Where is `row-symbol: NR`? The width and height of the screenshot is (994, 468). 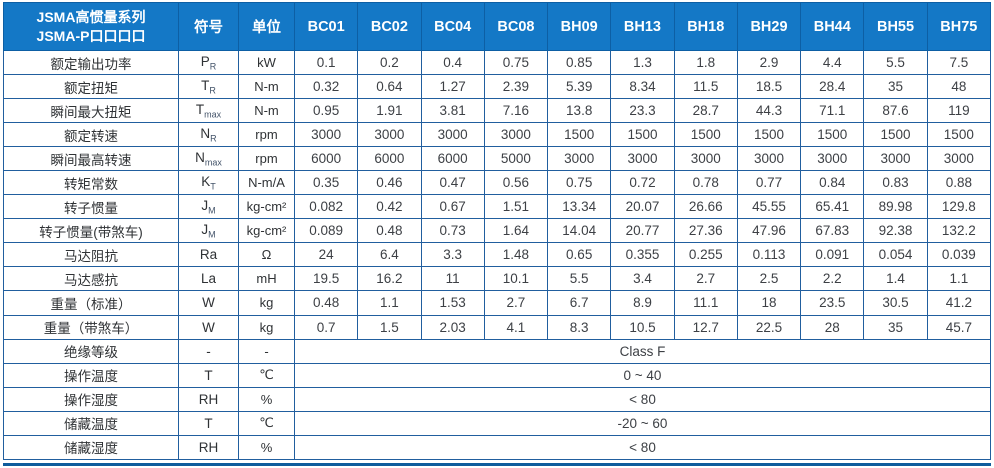 row-symbol: NR is located at coordinates (208, 135).